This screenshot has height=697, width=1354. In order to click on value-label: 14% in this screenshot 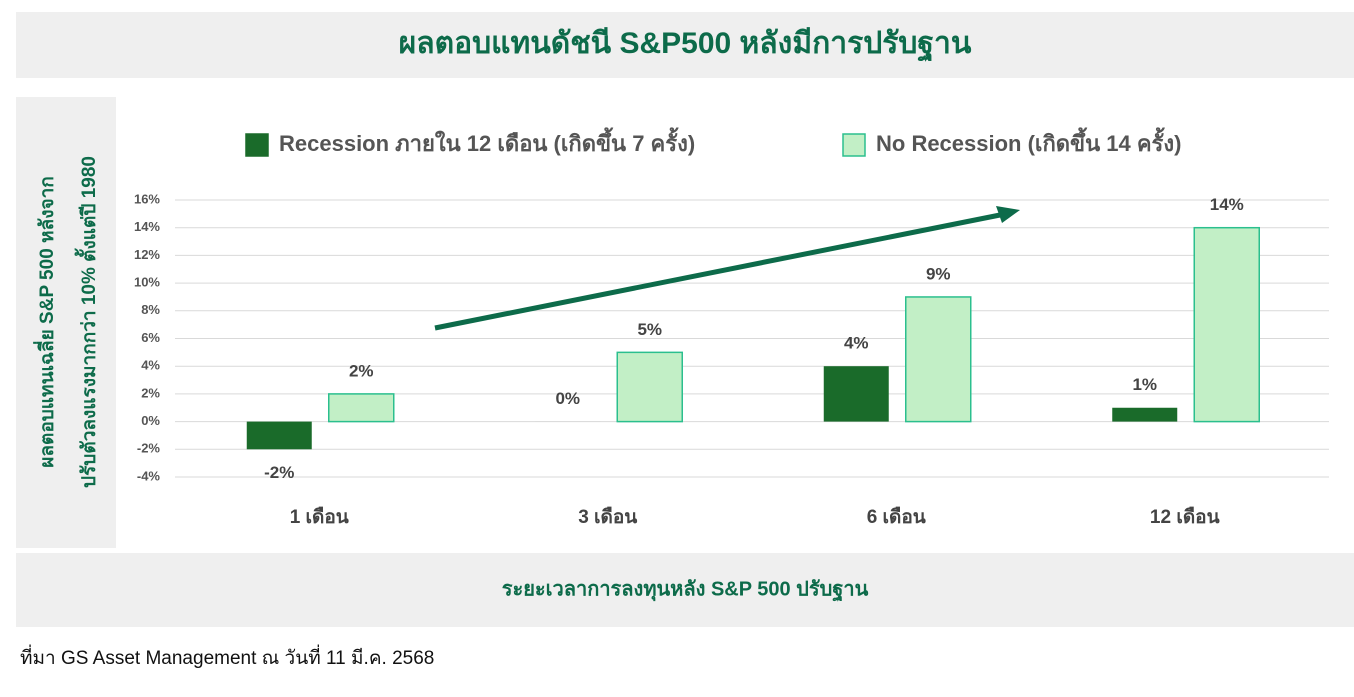, I will do `click(1227, 204)`.